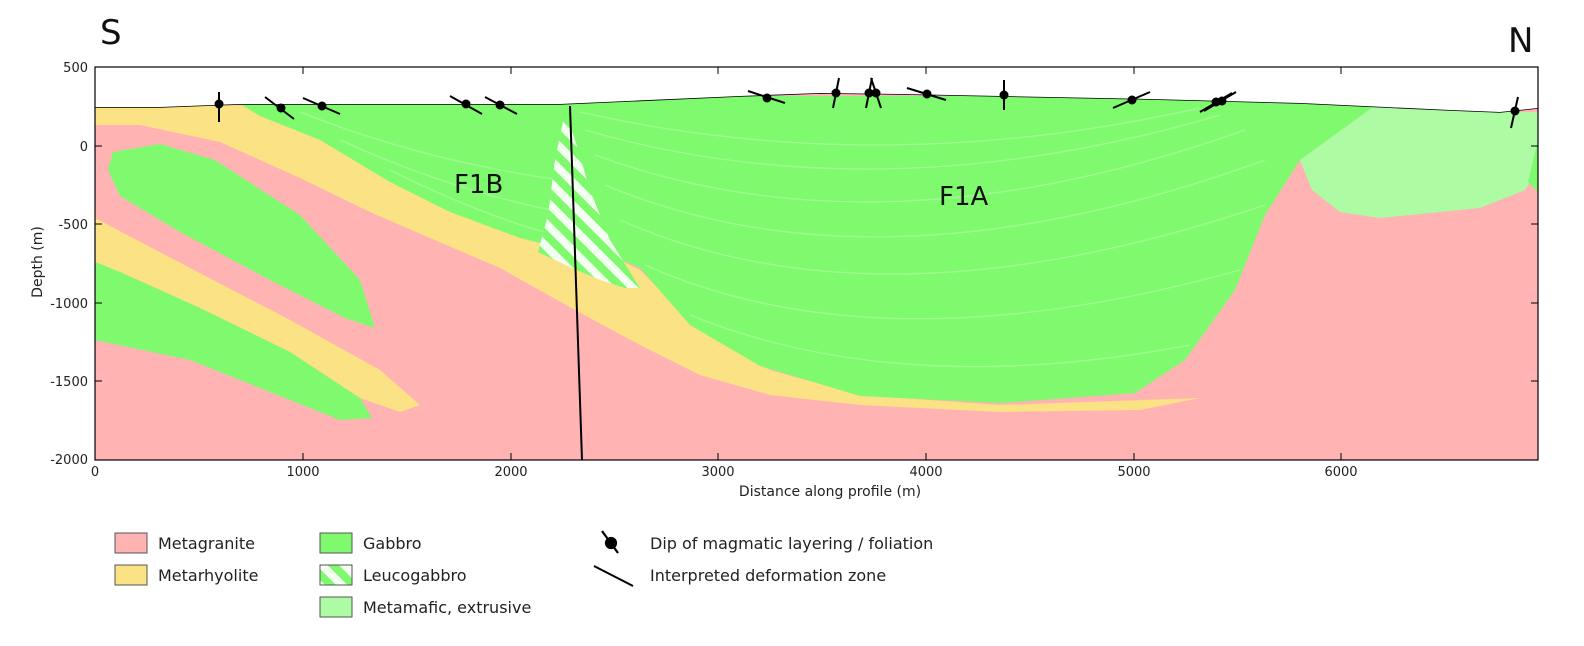  I want to click on direction-south-label: S, so click(111, 33).